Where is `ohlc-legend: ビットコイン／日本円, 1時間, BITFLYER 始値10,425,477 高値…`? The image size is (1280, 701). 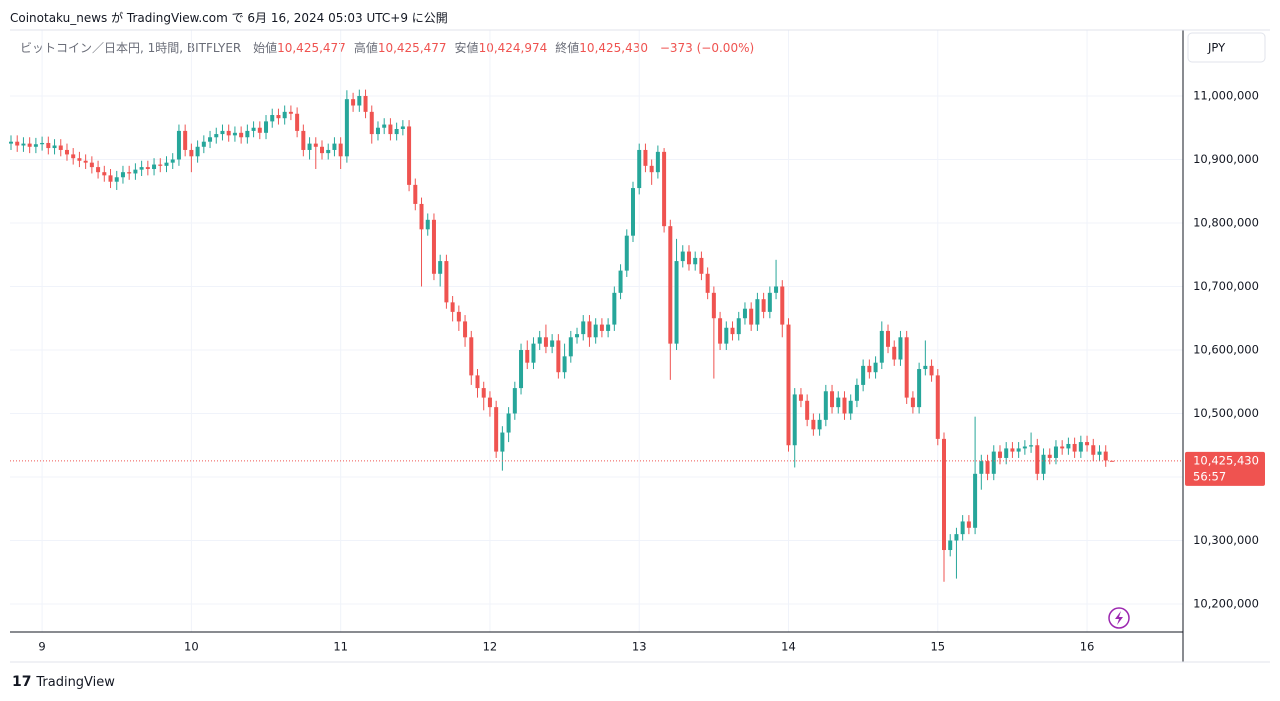
ohlc-legend: ビットコイン／日本円, 1時間, BITFLYER 始値10,425,477 高値… is located at coordinates (387, 47).